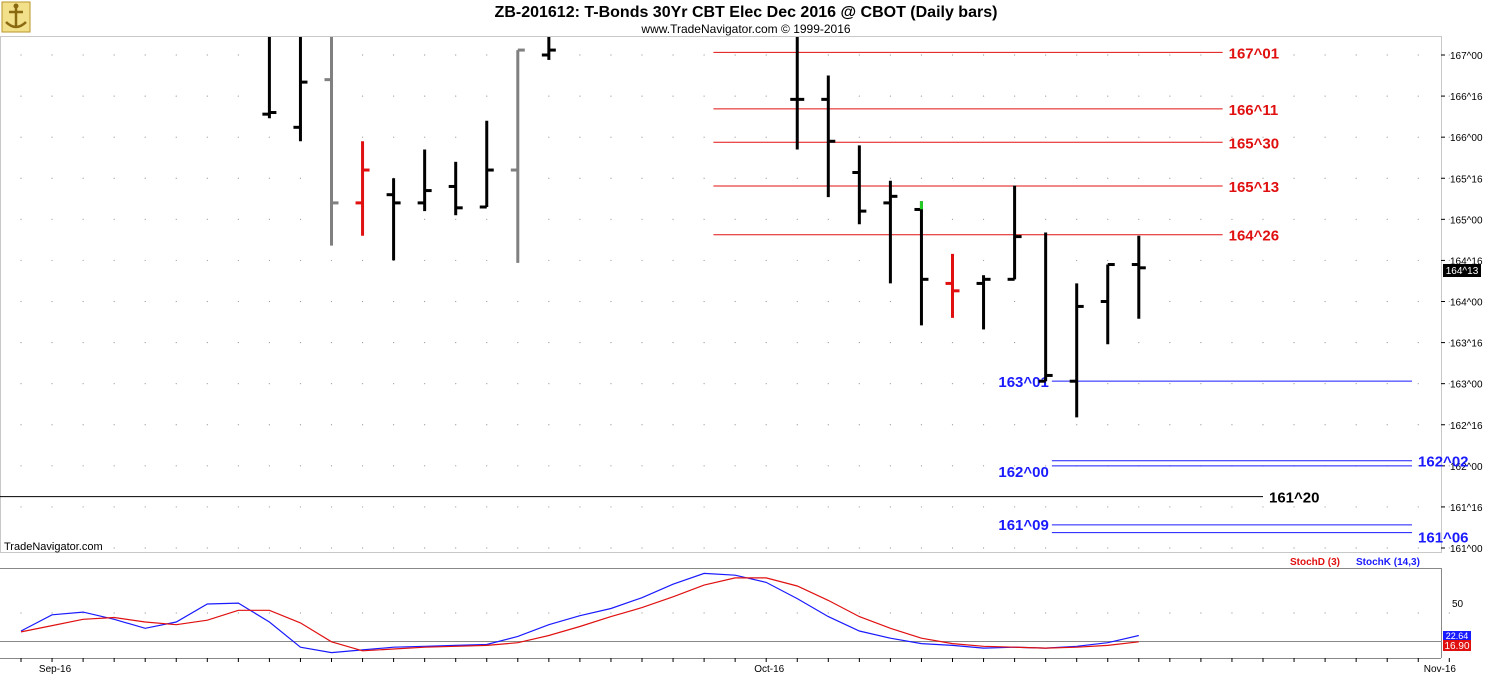  I want to click on level-label: 165^13, so click(1254, 187).